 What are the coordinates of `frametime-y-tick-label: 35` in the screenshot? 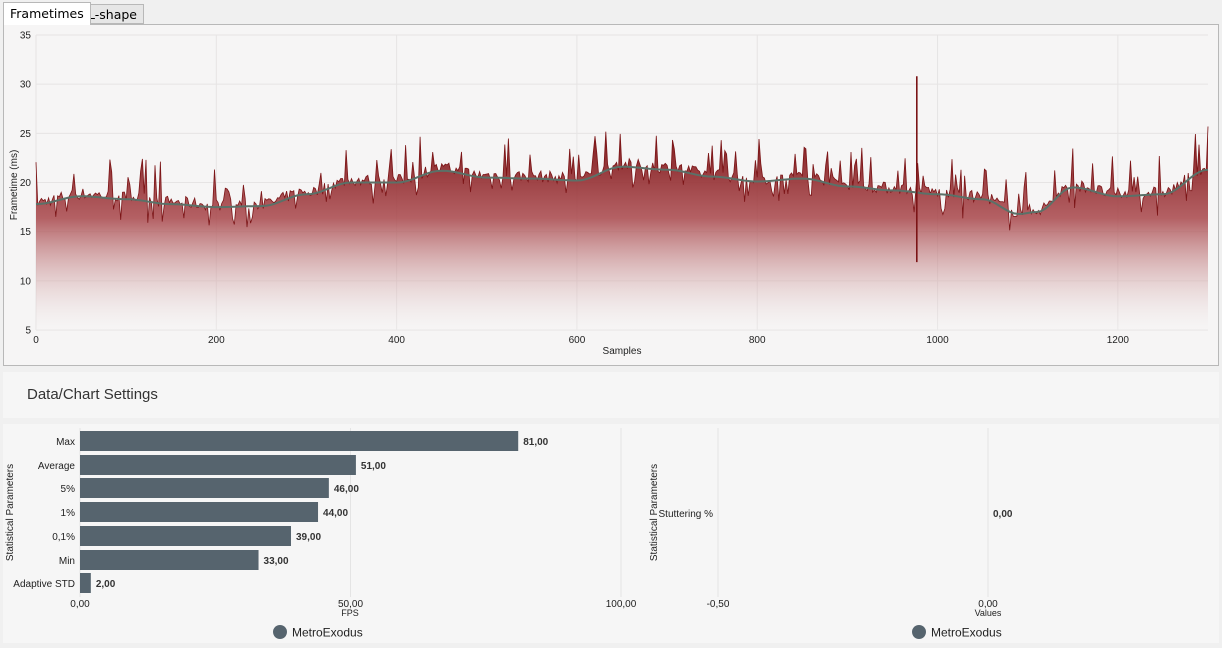 It's located at (26, 36).